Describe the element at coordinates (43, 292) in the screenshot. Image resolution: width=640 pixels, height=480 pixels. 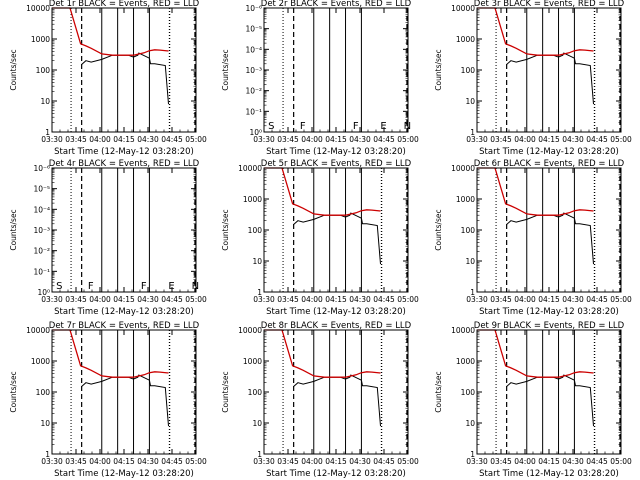
I see `y-tick-label: 10⁰` at that location.